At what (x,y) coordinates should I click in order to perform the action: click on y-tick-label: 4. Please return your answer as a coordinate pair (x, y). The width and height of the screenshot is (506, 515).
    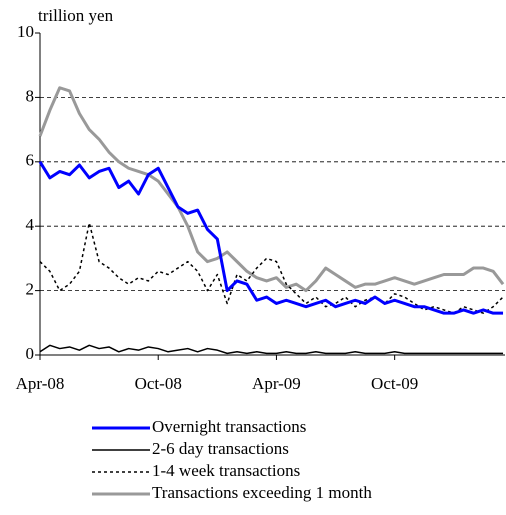
    Looking at the image, I should click on (30, 224).